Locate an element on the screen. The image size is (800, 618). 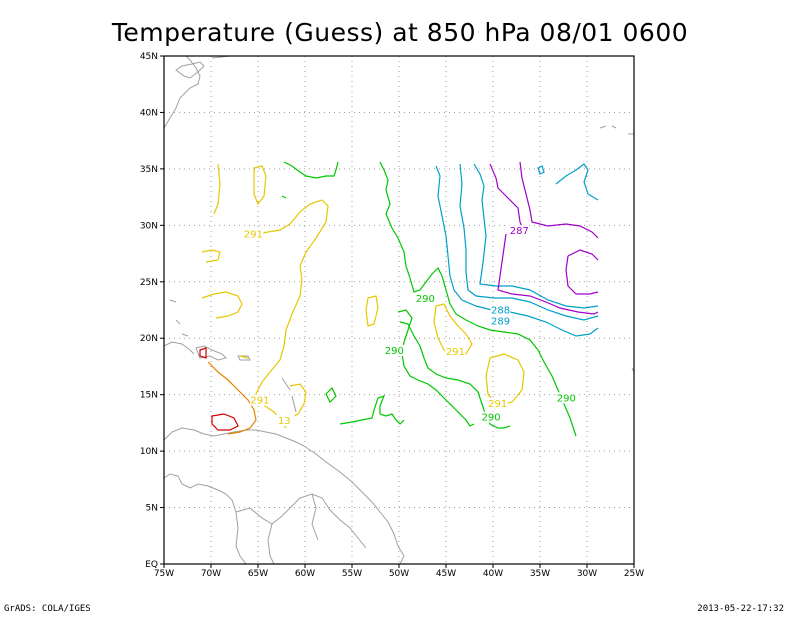
lat-tick-label: 20N is located at coordinates (149, 339).